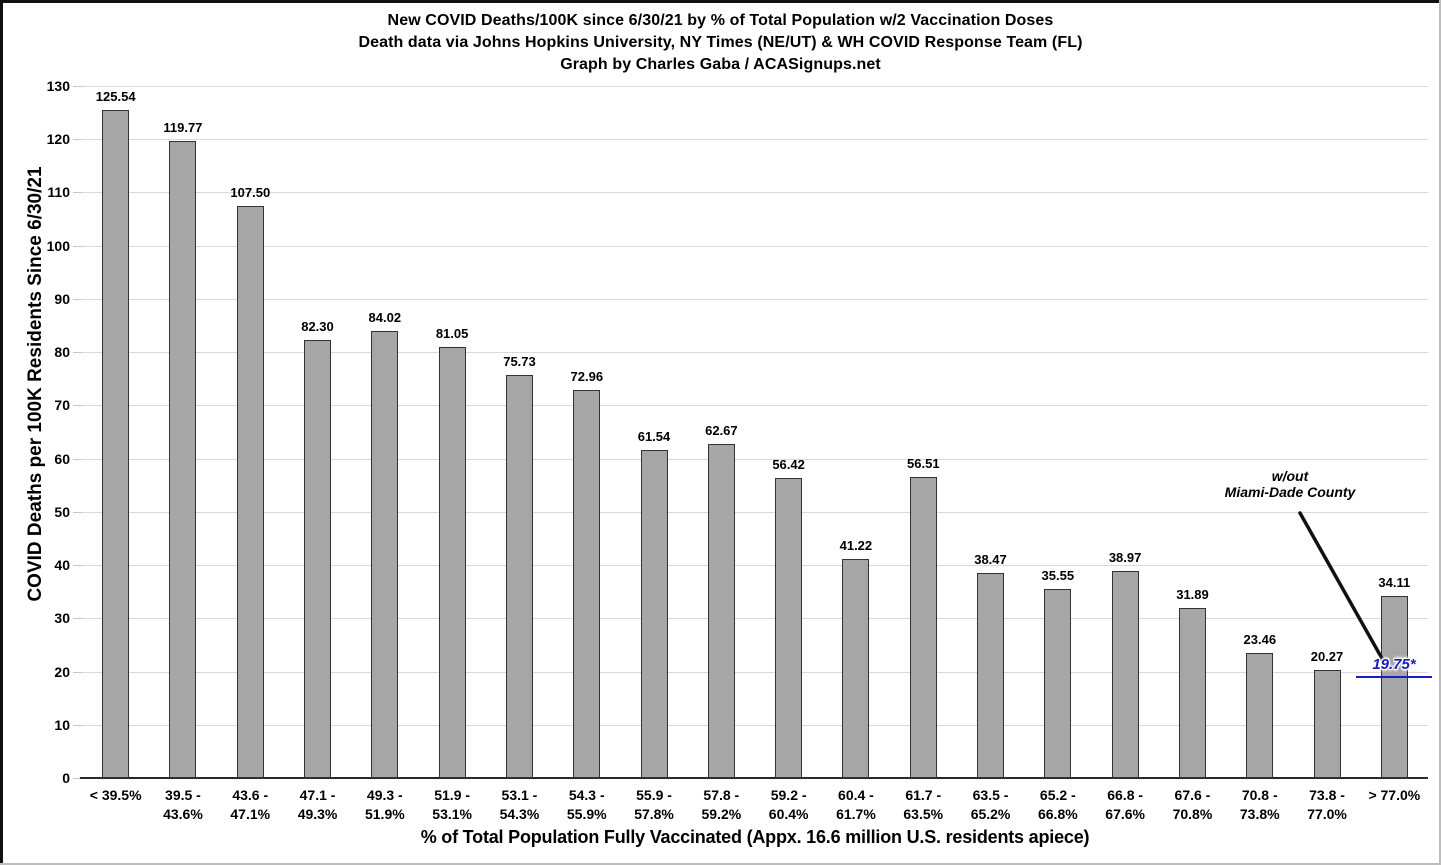 The width and height of the screenshot is (1441, 865). I want to click on bar-value-label: 82.30, so click(317, 326).